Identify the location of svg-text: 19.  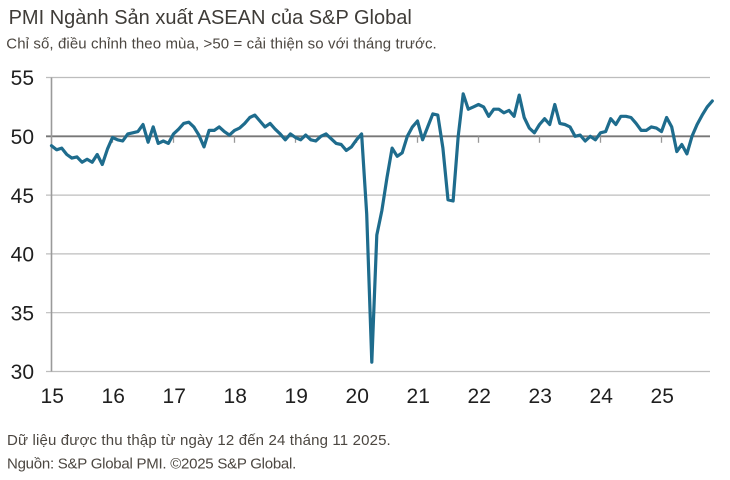
(296, 396).